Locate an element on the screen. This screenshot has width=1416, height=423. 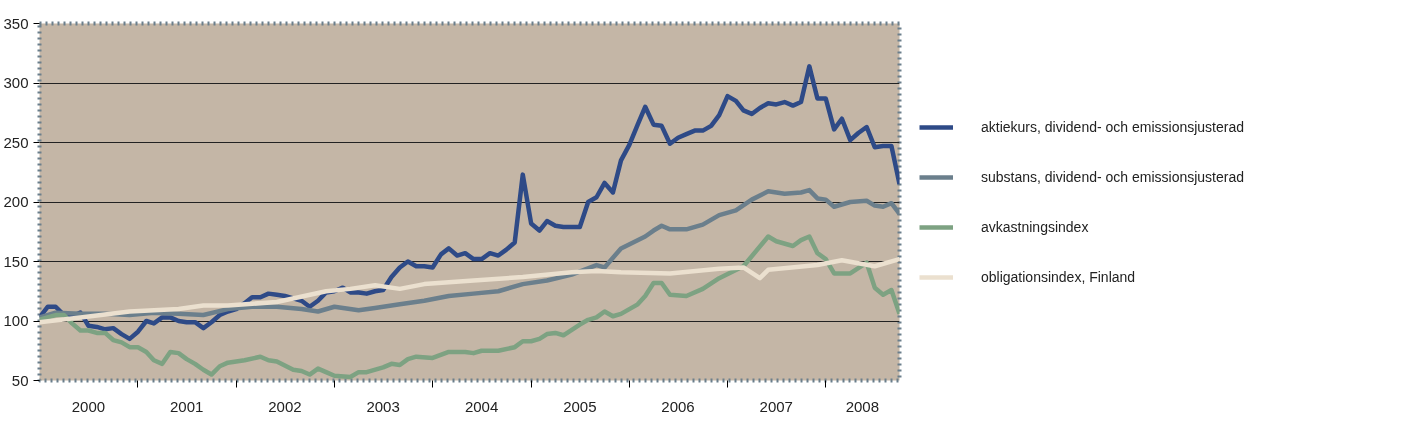
x-tick-label: 2005 is located at coordinates (580, 406).